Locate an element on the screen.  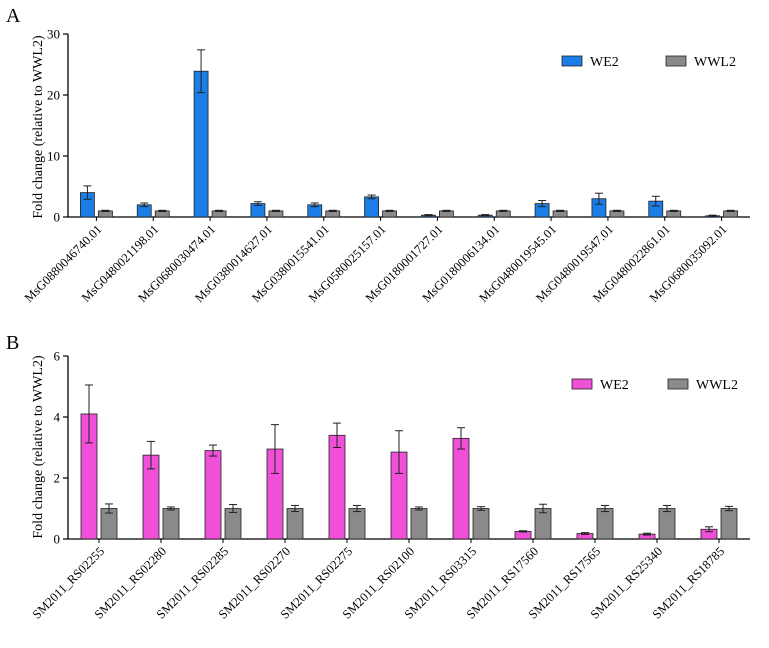
panel-a-legend-swatch-we2 is located at coordinates (572, 61).